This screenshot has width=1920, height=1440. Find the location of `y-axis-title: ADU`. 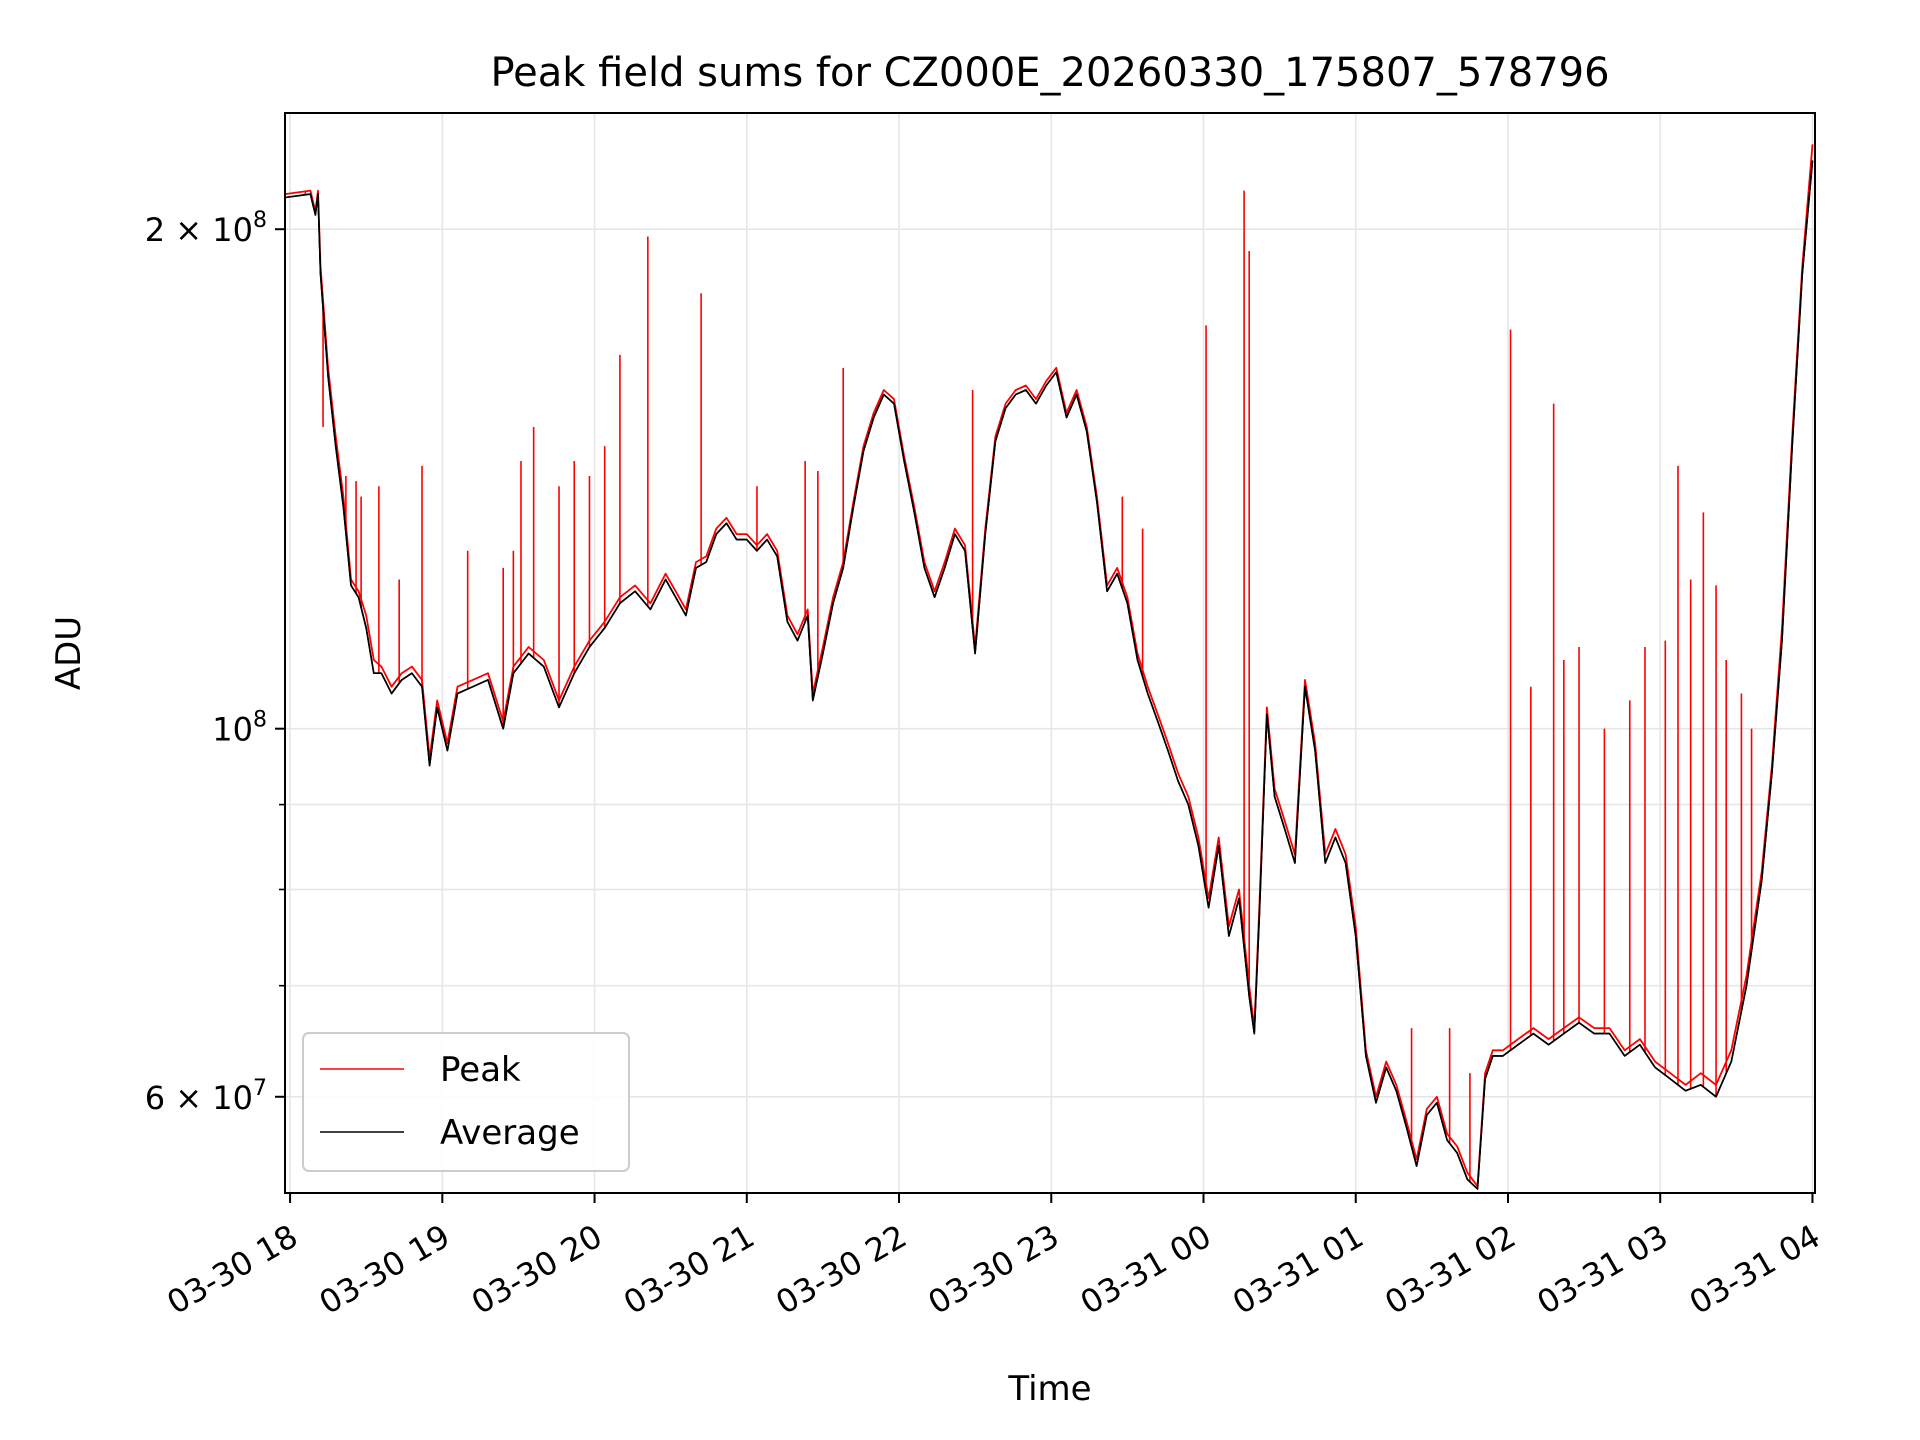

y-axis-title: ADU is located at coordinates (69, 653).